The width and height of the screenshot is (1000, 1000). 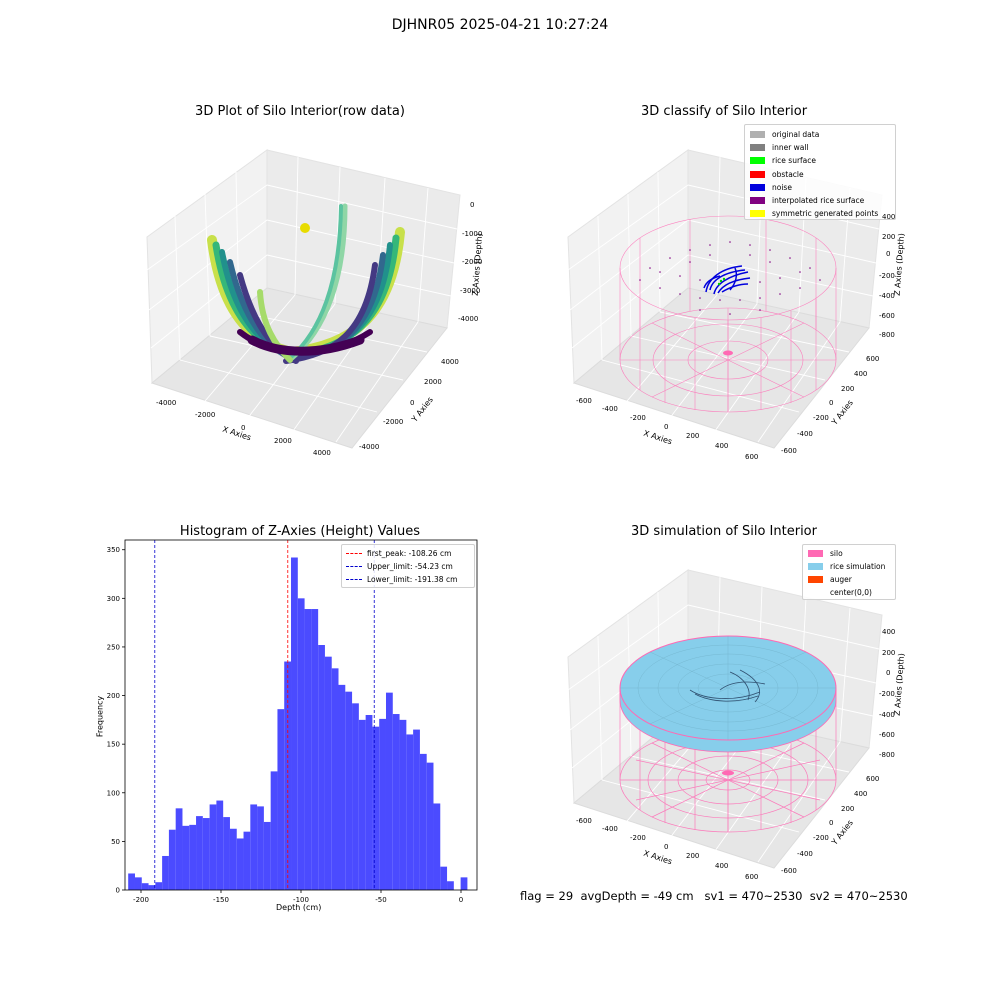 I want to click on p4-legend: silo rice simulation auger center(0,0), so click(x=849, y=572).